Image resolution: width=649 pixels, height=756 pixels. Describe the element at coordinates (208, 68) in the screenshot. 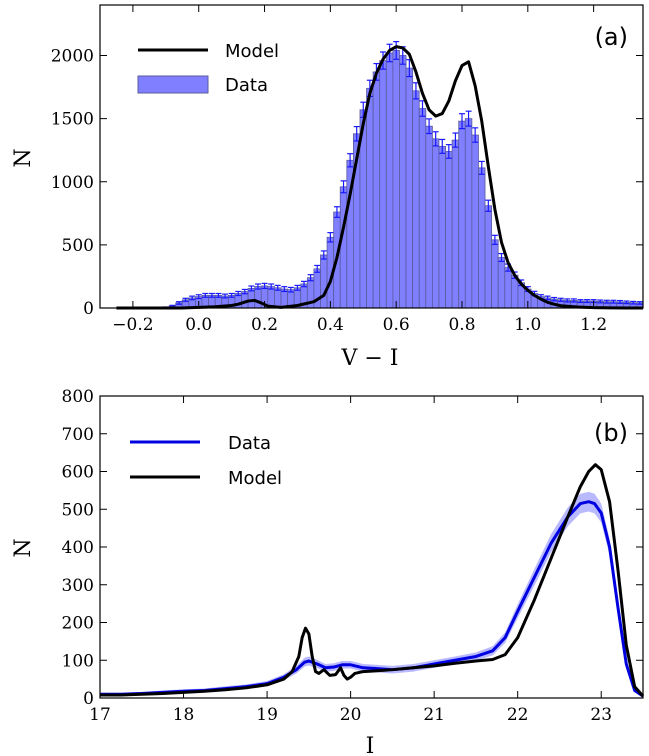

I see `legend: Model Data` at that location.